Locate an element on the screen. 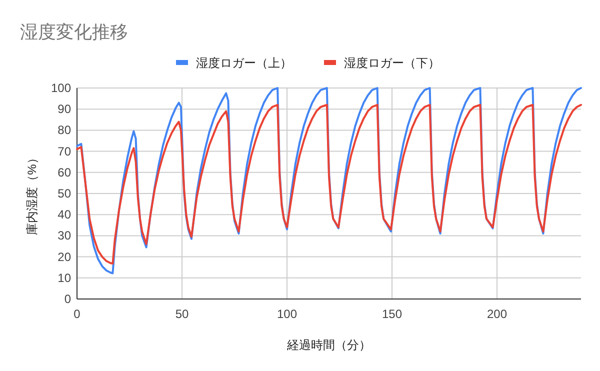  chart-title: 湿度変化推移 is located at coordinates (74, 32).